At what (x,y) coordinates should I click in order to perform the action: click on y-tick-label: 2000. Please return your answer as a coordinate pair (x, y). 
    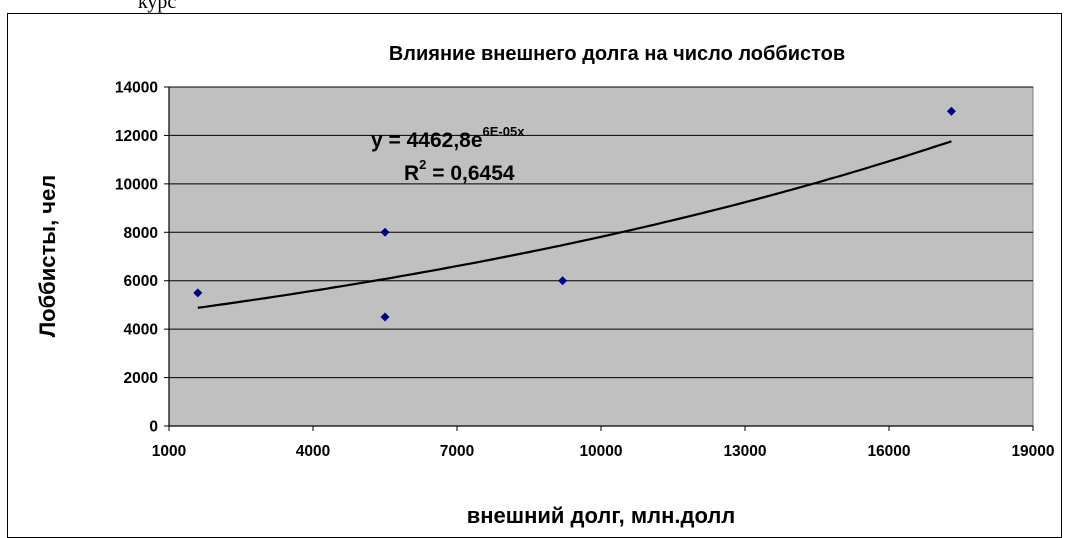
    Looking at the image, I should click on (141, 378).